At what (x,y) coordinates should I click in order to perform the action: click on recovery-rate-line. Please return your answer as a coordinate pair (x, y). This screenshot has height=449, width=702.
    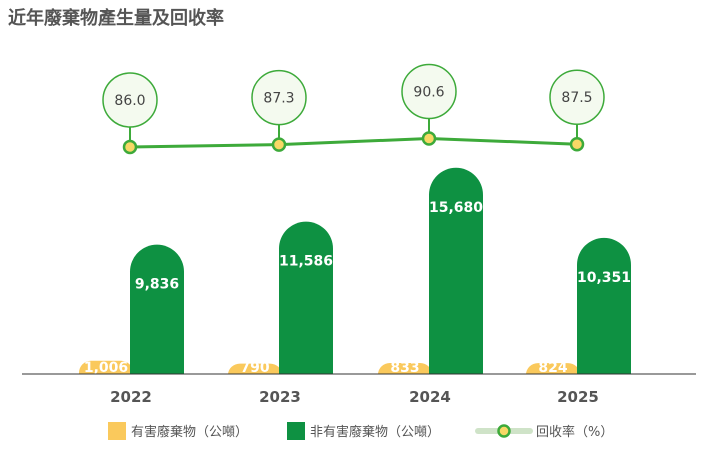
    Looking at the image, I should click on (353, 142).